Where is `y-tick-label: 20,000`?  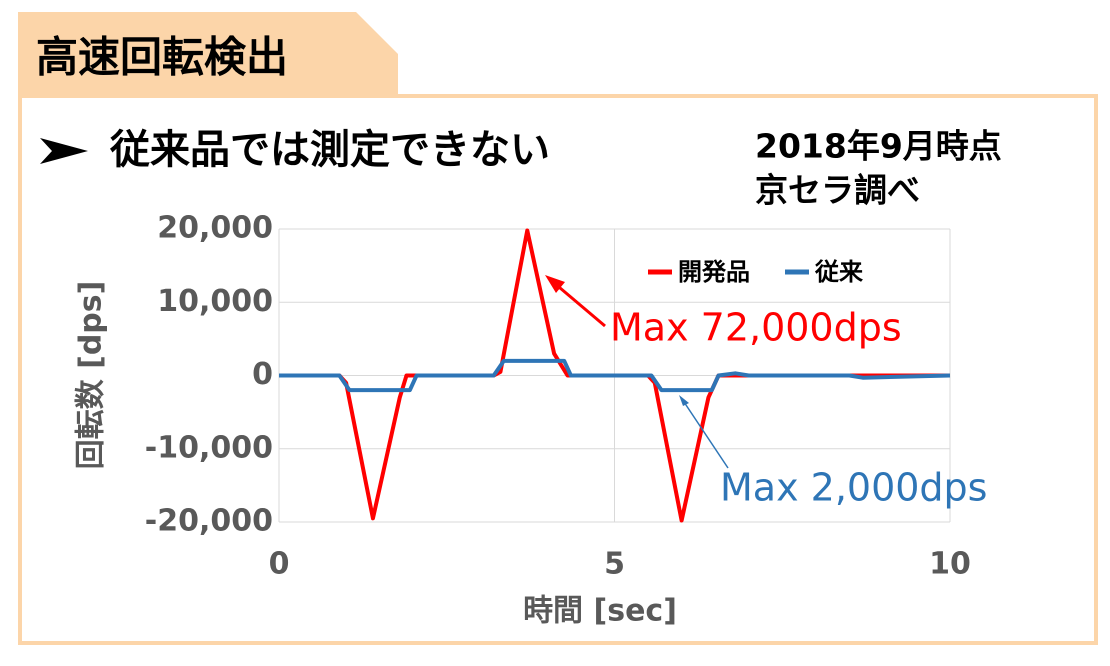 y-tick-label: 20,000 is located at coordinates (215, 228).